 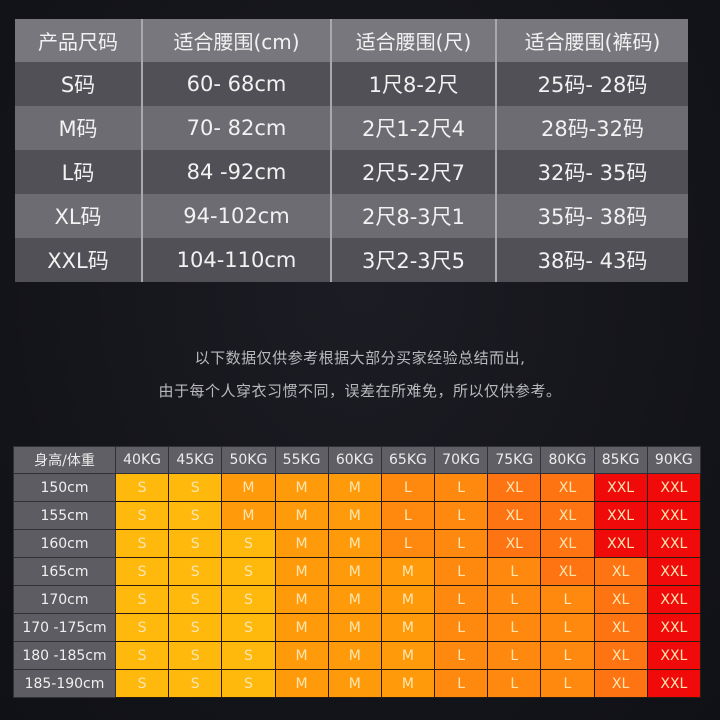 What do you see at coordinates (64, 683) in the screenshot?
I see `height-label: 185-190cm` at bounding box center [64, 683].